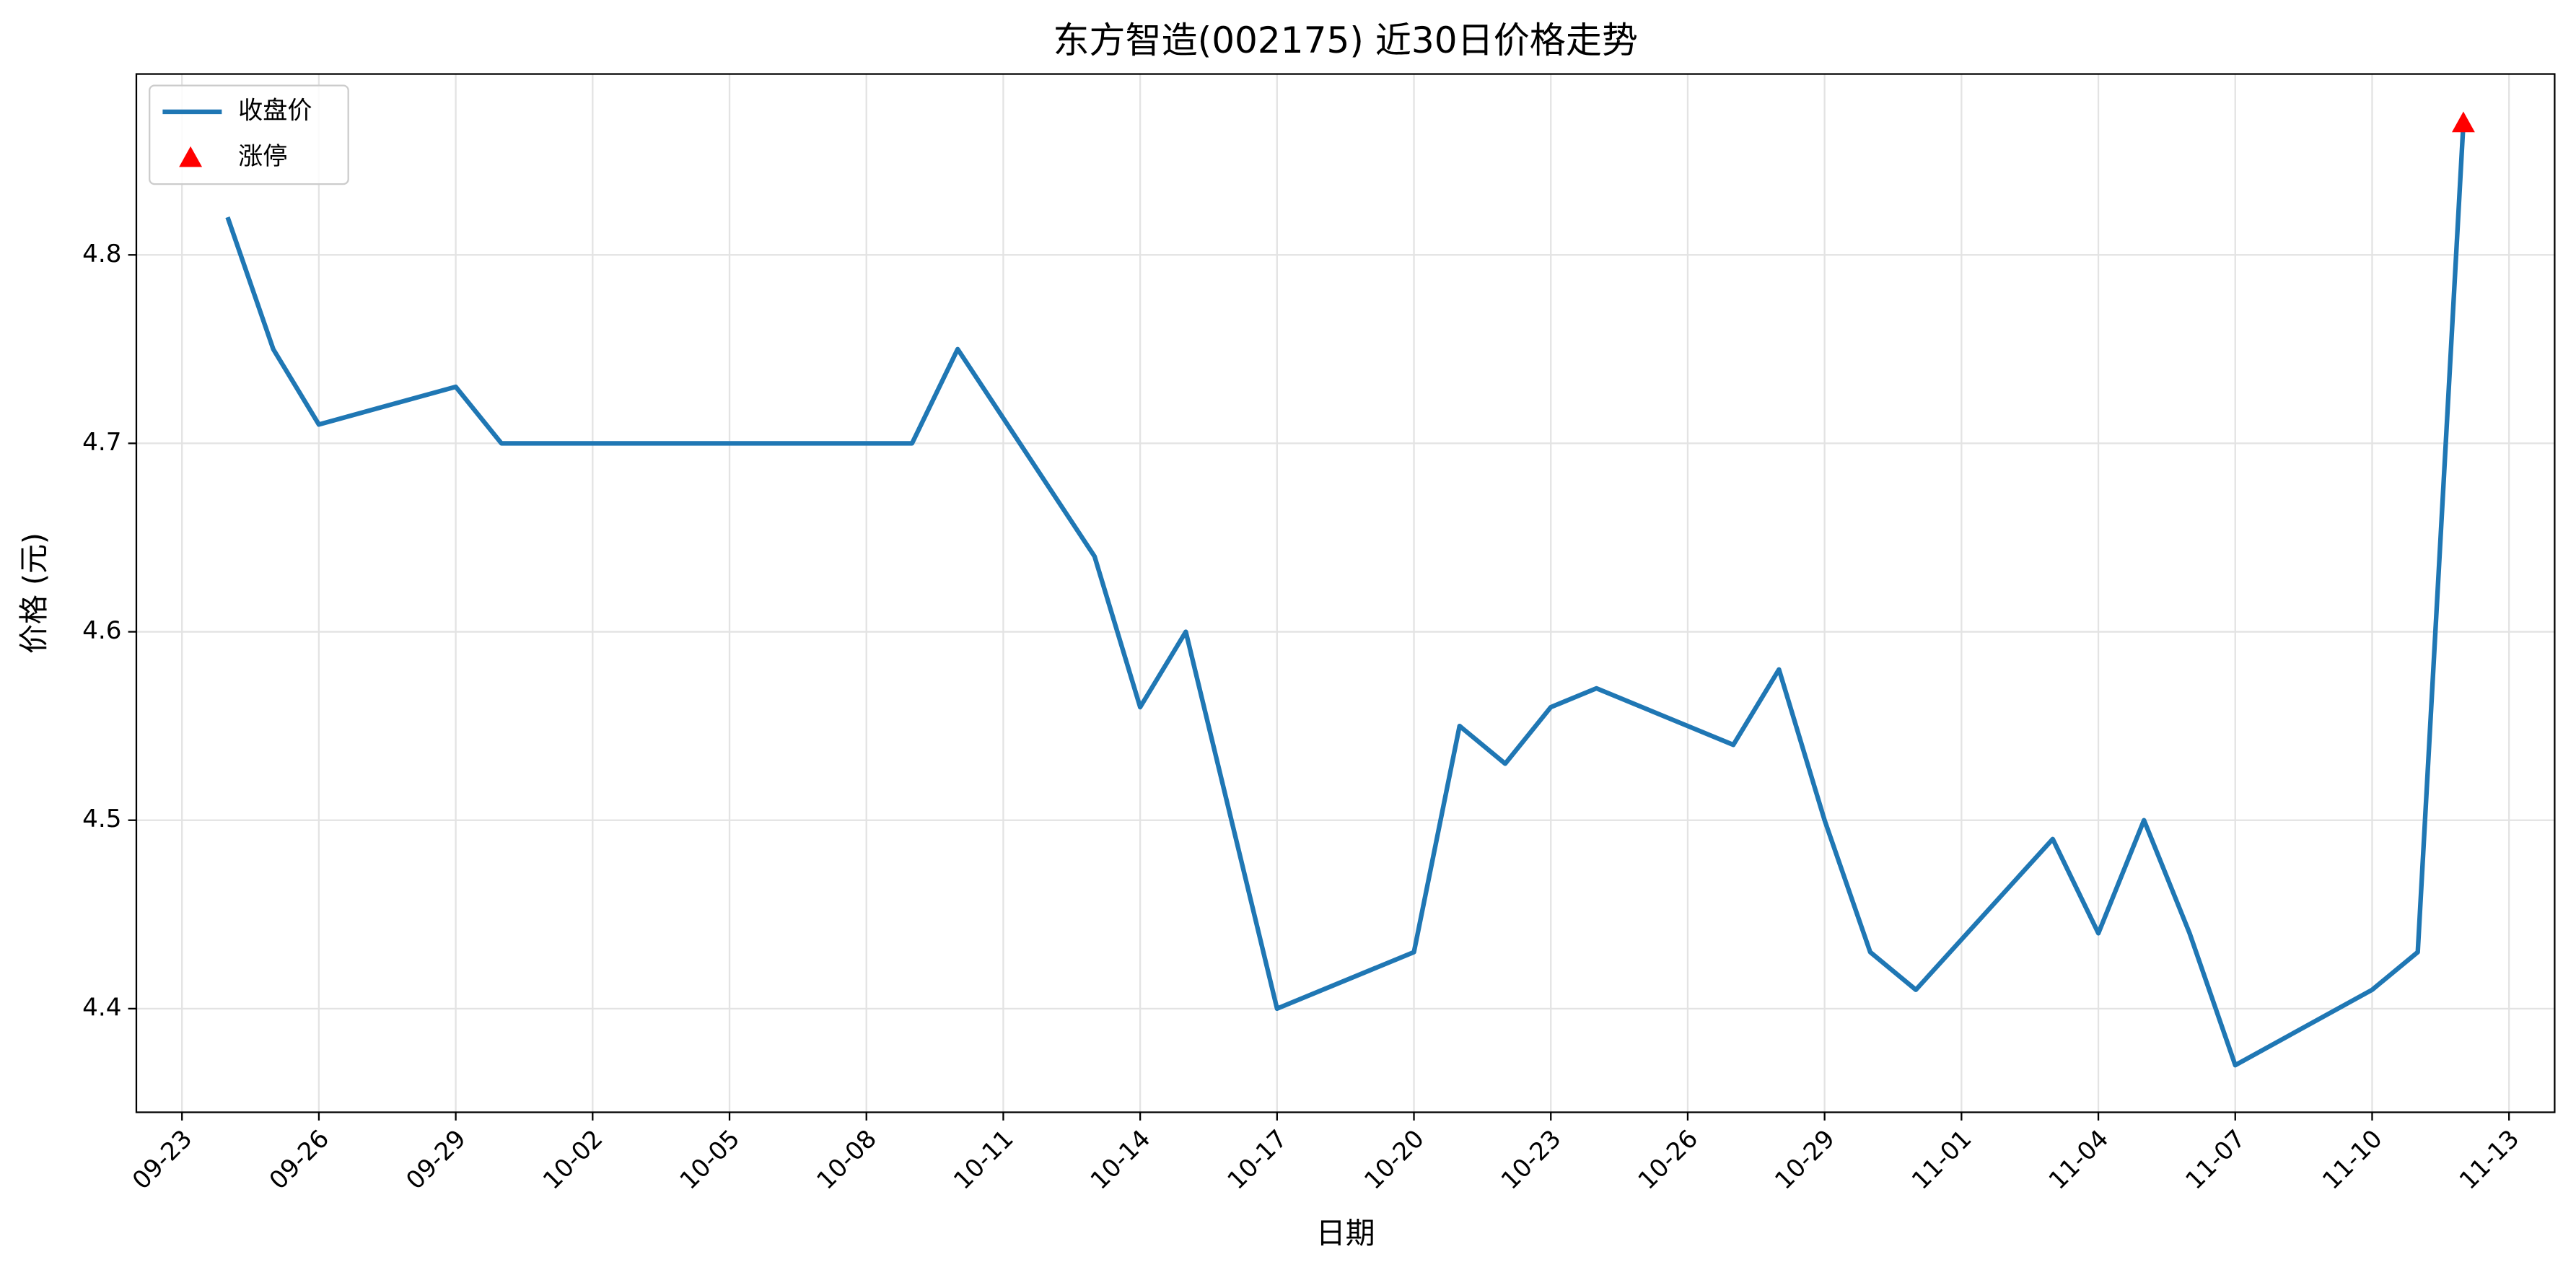  I want to click on legend-label: 收盘价, so click(275, 111).